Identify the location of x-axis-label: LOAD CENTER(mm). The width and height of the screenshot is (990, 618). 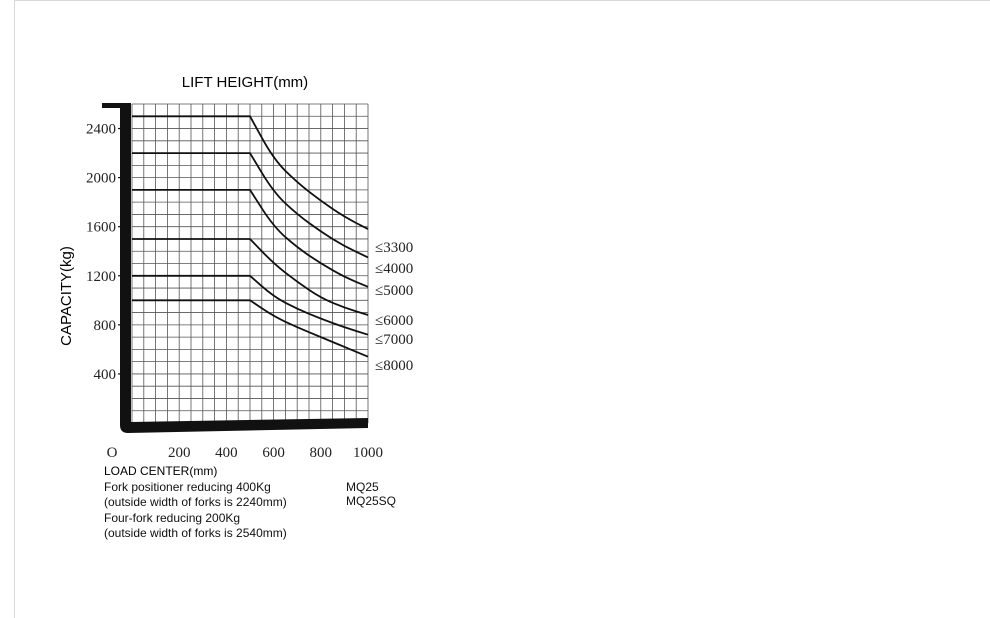
(160, 471).